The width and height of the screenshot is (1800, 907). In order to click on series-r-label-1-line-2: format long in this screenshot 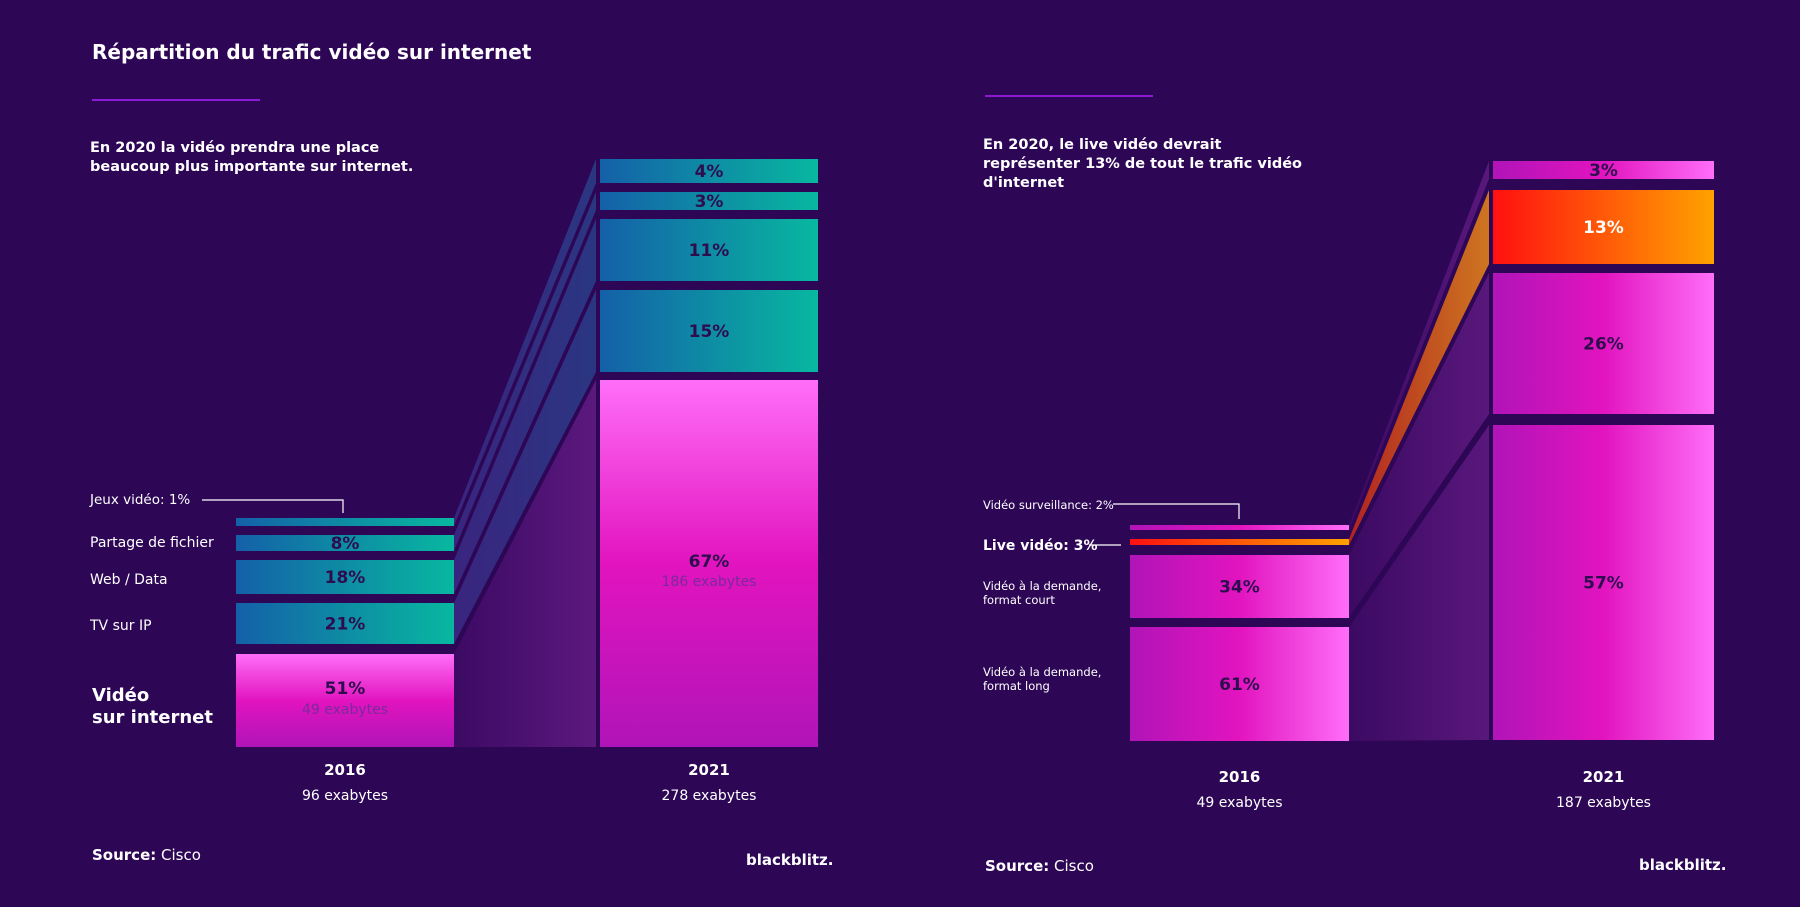, I will do `click(1016, 686)`.